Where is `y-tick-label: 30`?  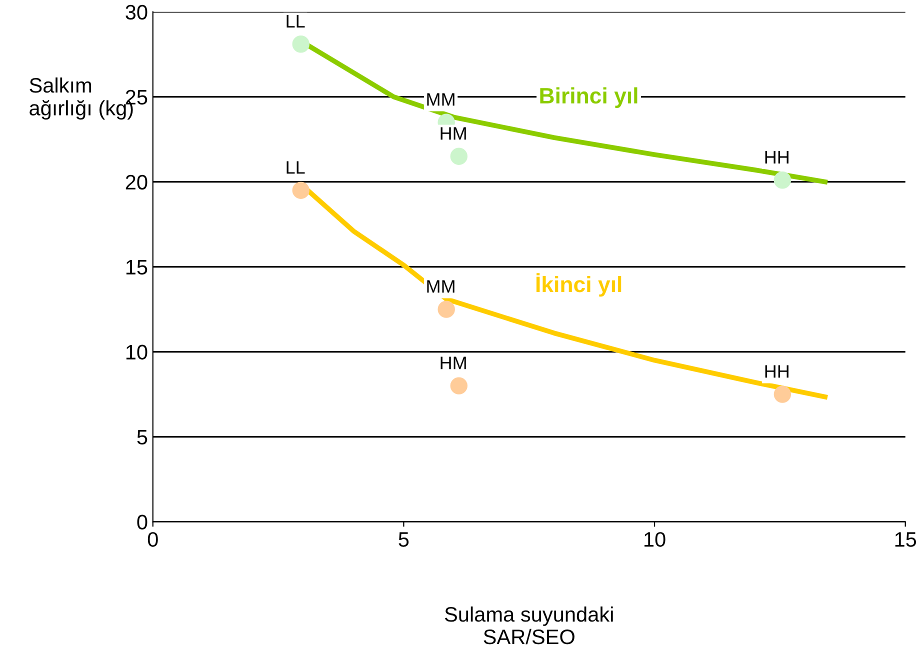
y-tick-label: 30 is located at coordinates (137, 12).